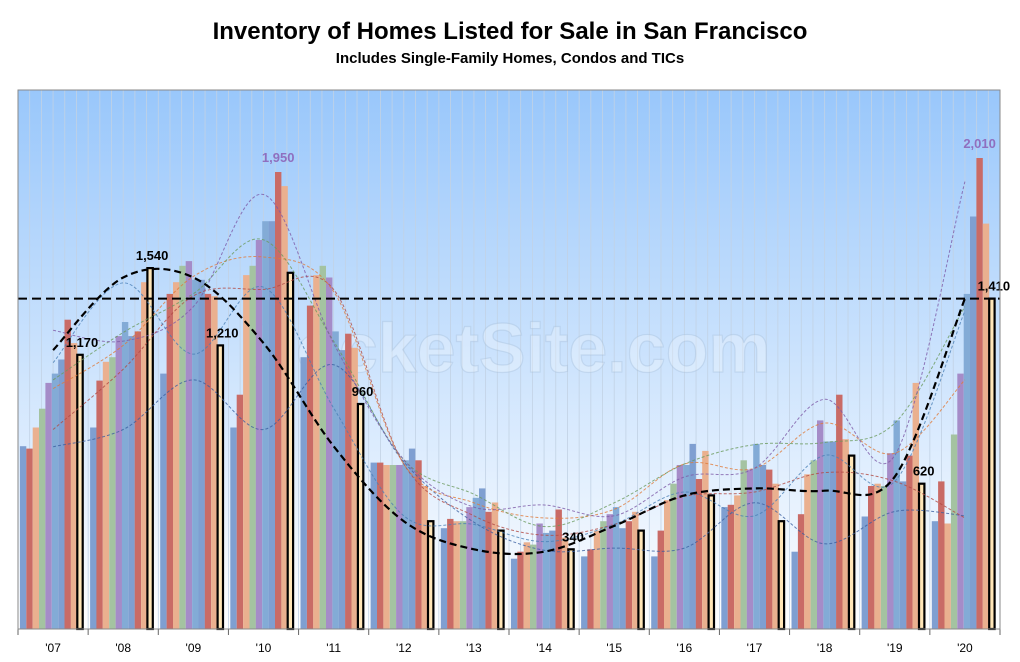 The width and height of the screenshot is (1020, 662). Describe the element at coordinates (53, 648) in the screenshot. I see `x-tick-label: '07` at that location.